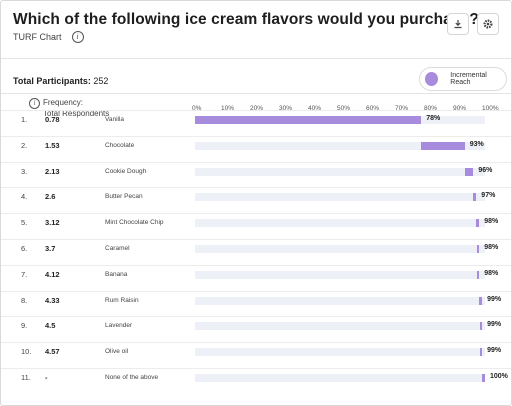  I want to click on x-tick-label: 50%, so click(344, 108).